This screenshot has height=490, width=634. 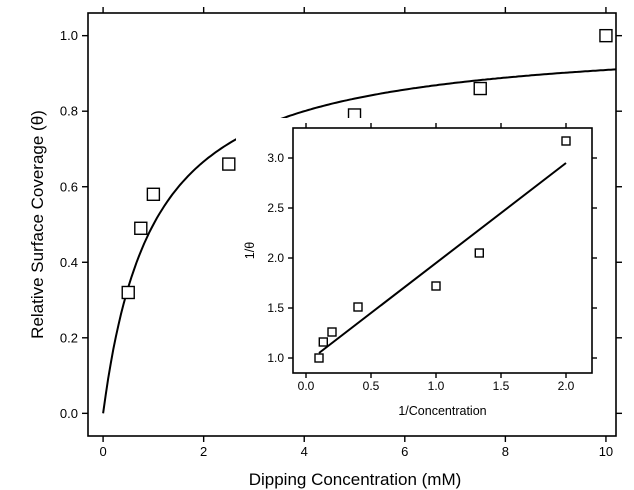 I want to click on x-tick-label: 6, so click(x=404, y=451).